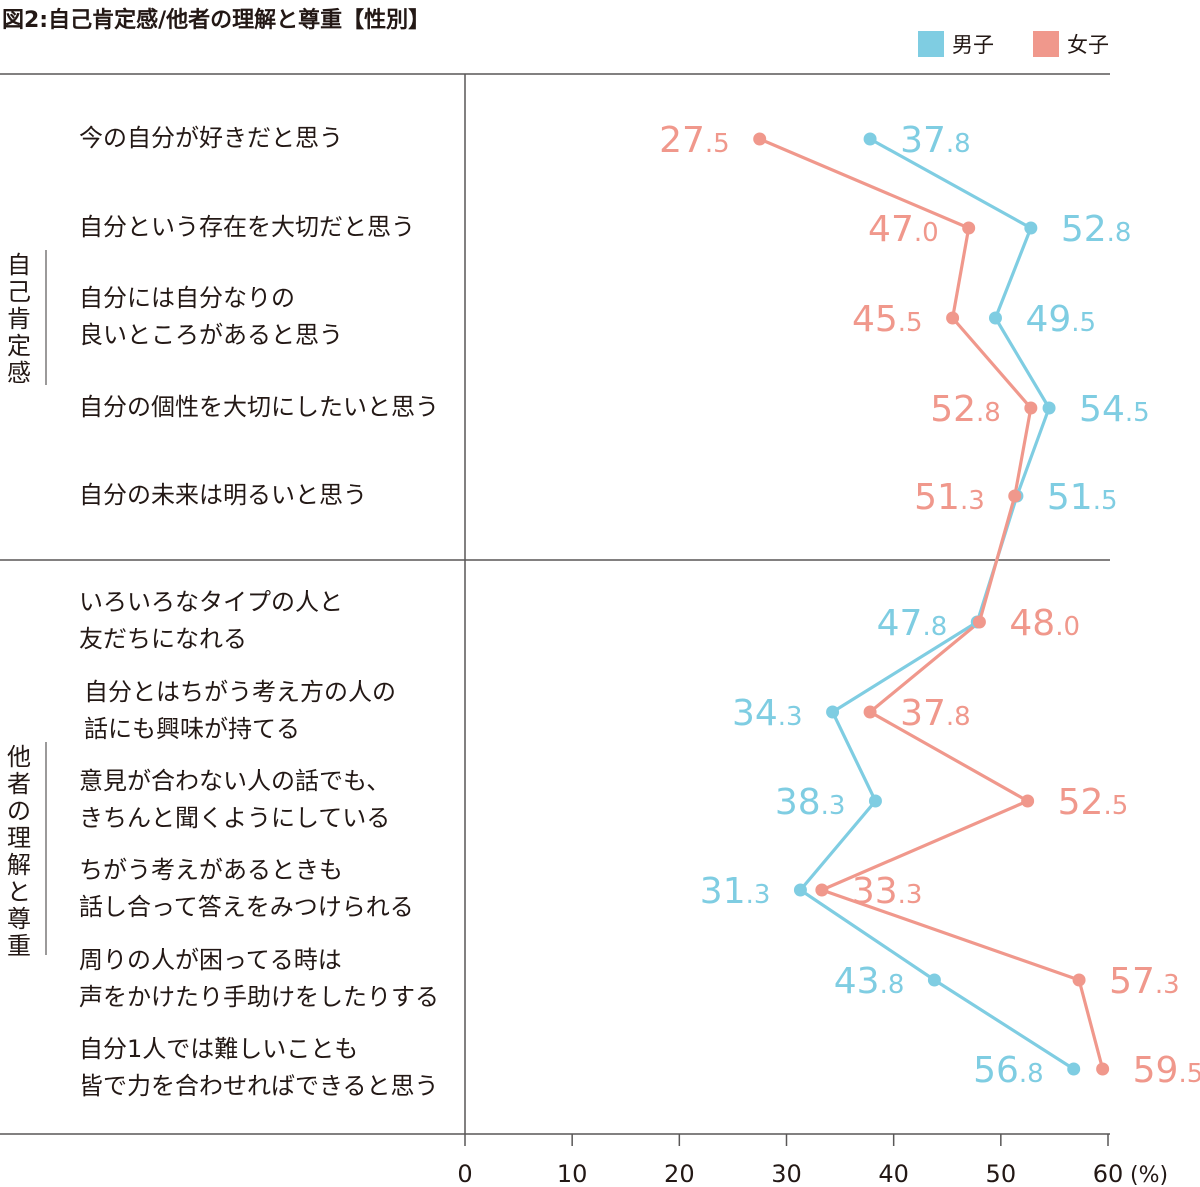 Image resolution: width=1200 pixels, height=1187 pixels. I want to click on x-tick-label: 50, so click(1001, 1173).